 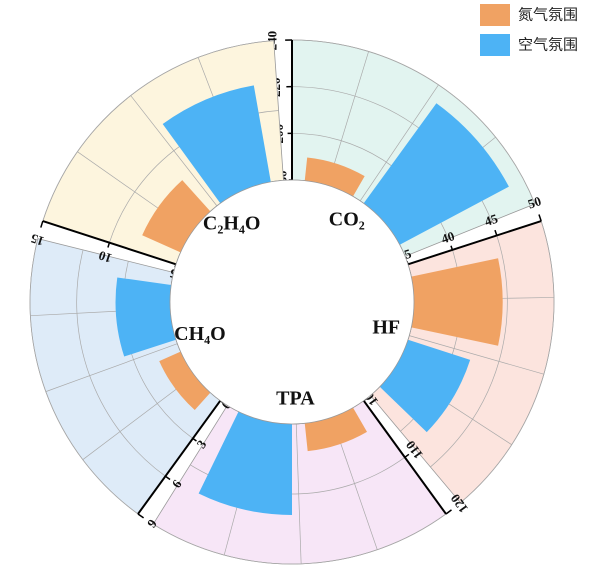 I want to click on axis-tick-label: 10, so click(x=105, y=257).